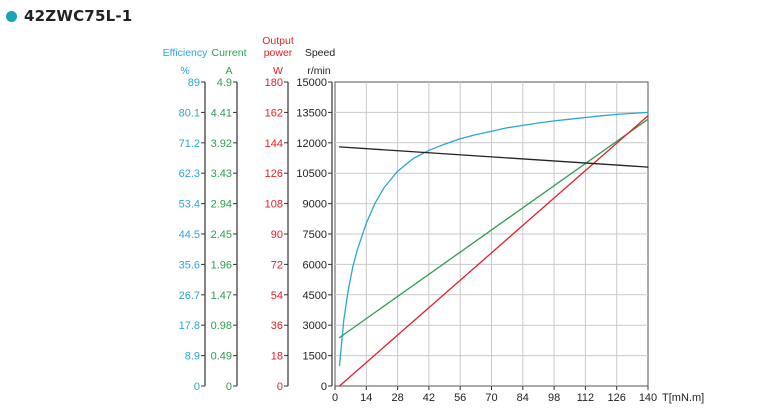 Image resolution: width=770 pixels, height=420 pixels. I want to click on x-axis-tick-label: 70, so click(491, 398).